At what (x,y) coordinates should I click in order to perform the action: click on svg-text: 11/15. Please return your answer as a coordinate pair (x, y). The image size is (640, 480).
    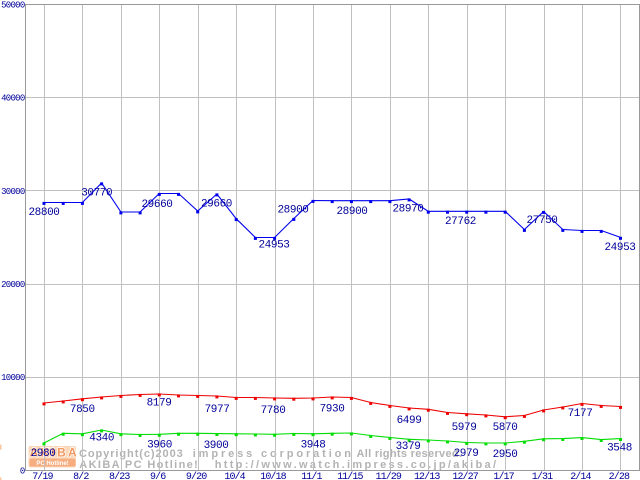
    Looking at the image, I should click on (350, 475).